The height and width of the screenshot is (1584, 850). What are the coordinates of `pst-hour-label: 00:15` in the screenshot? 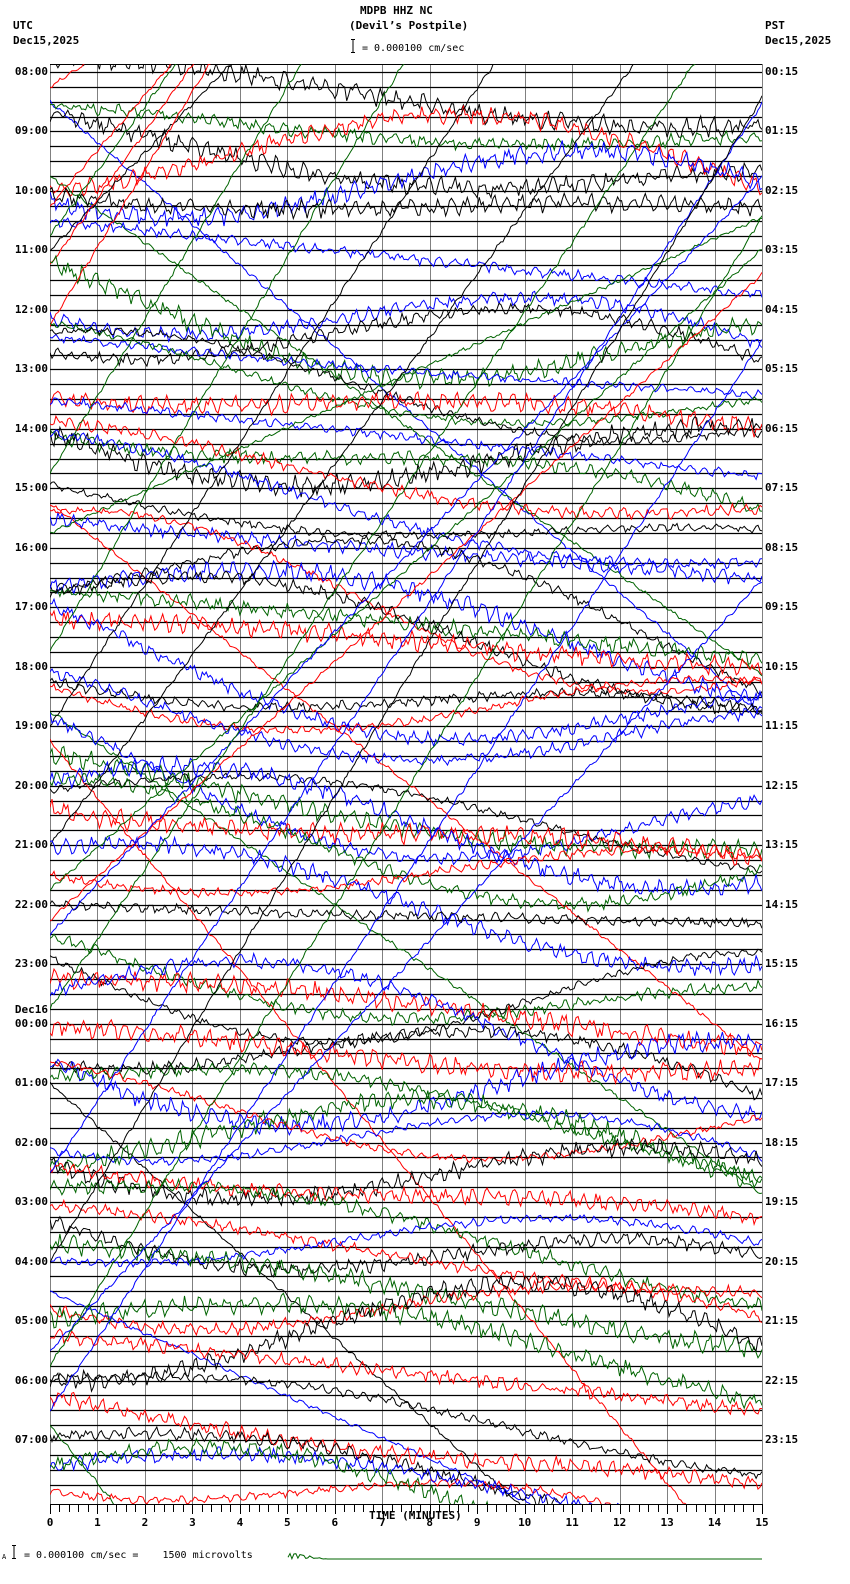 It's located at (782, 71).